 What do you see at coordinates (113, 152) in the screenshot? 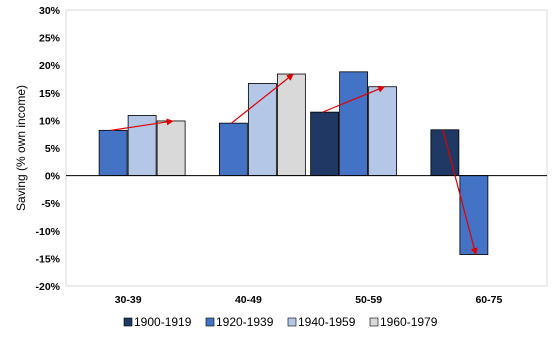
I see `bar-30-39-1920-1939` at bounding box center [113, 152].